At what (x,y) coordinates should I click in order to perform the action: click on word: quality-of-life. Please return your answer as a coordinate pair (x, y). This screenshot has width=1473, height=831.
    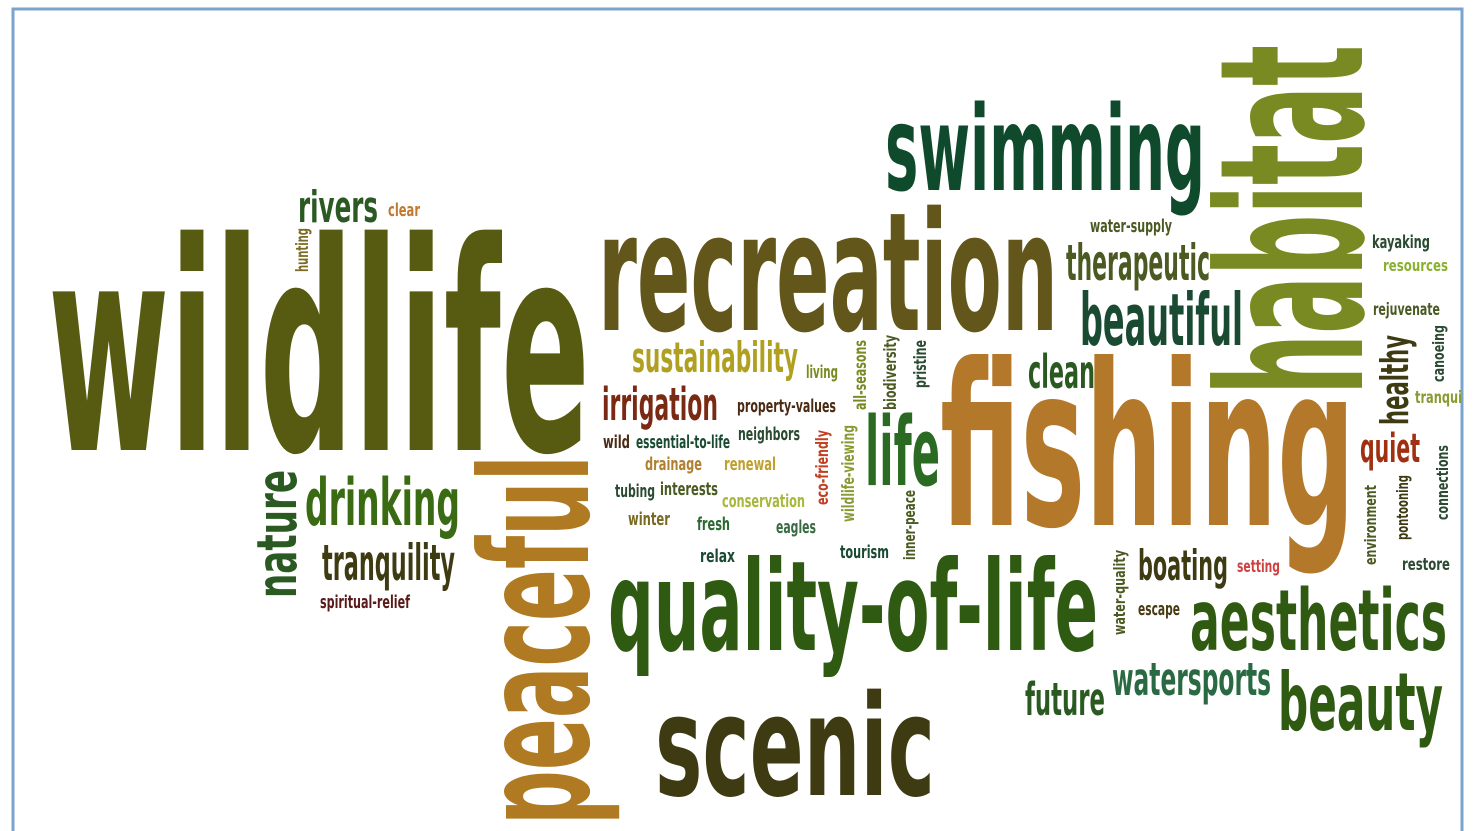
    Looking at the image, I should click on (853, 607).